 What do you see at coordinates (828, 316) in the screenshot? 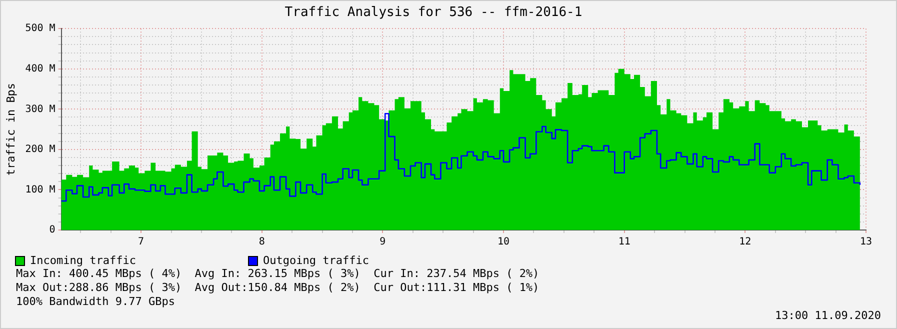
I see `text: 13:00 11.09.2020` at bounding box center [828, 316].